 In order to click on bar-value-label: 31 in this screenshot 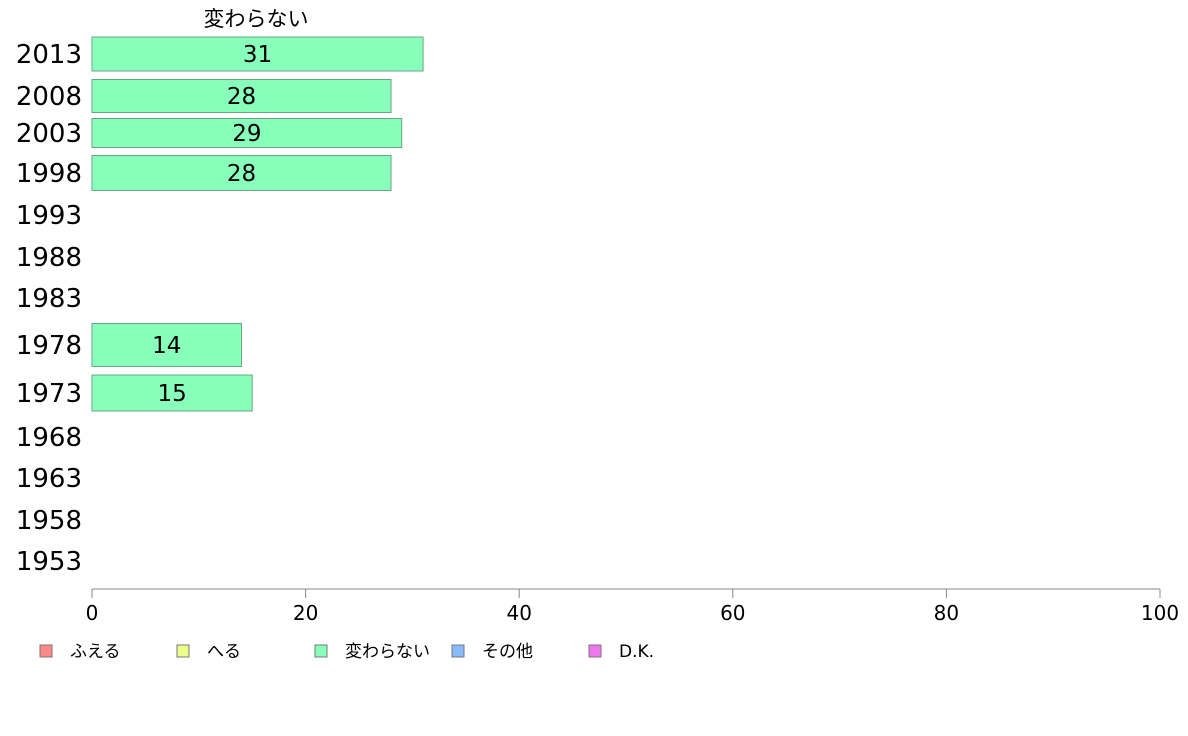, I will do `click(257, 55)`.